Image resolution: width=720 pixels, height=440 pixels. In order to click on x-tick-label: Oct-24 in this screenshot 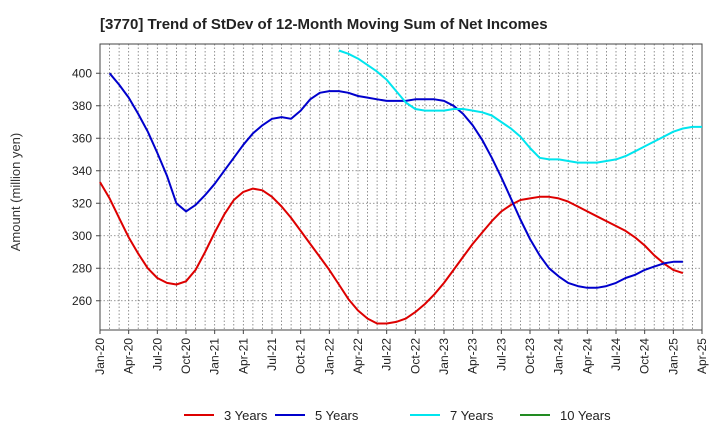, I will do `click(645, 356)`.